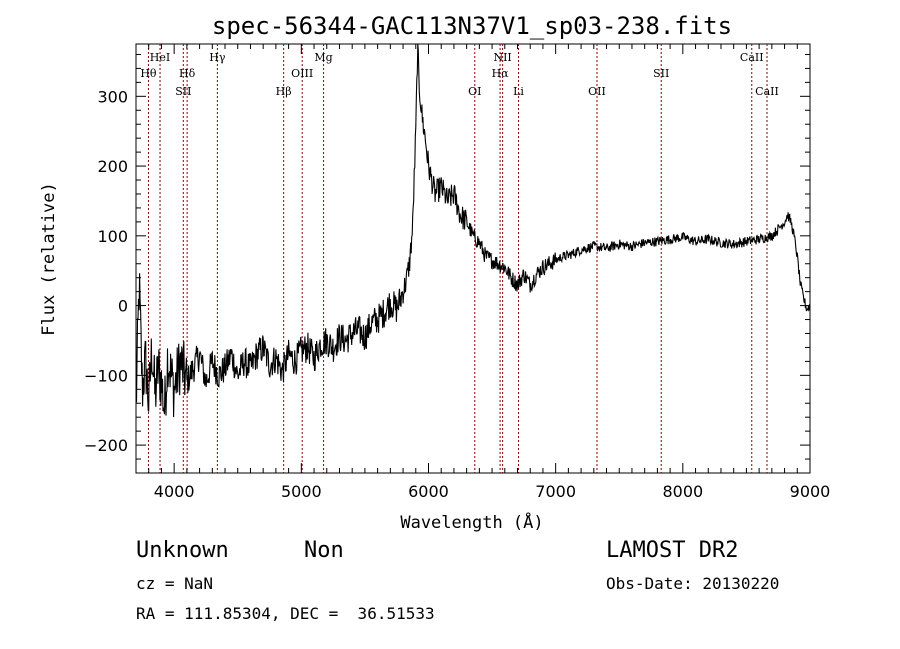  Describe the element at coordinates (518, 91) in the screenshot. I see `marker-label-11: Li` at that location.